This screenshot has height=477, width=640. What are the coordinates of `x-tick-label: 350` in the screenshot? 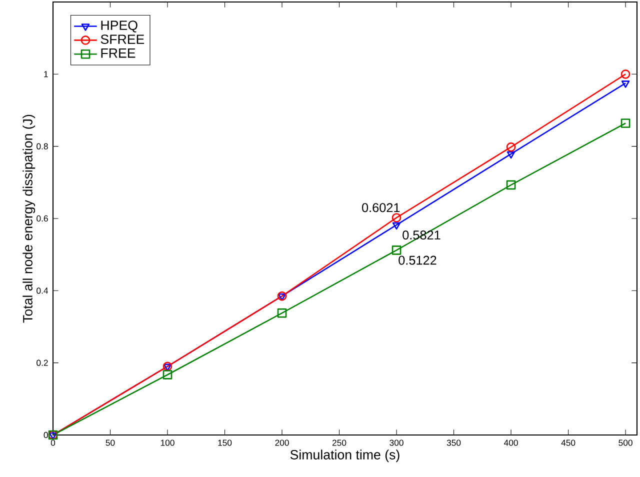 It's located at (453, 443).